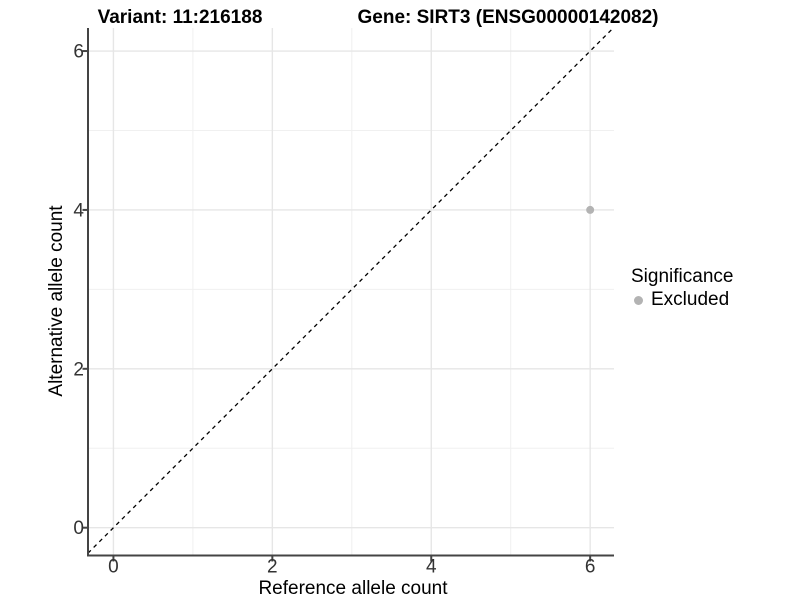 The width and height of the screenshot is (800, 600). What do you see at coordinates (78, 52) in the screenshot?
I see `y-tick-label: 6` at bounding box center [78, 52].